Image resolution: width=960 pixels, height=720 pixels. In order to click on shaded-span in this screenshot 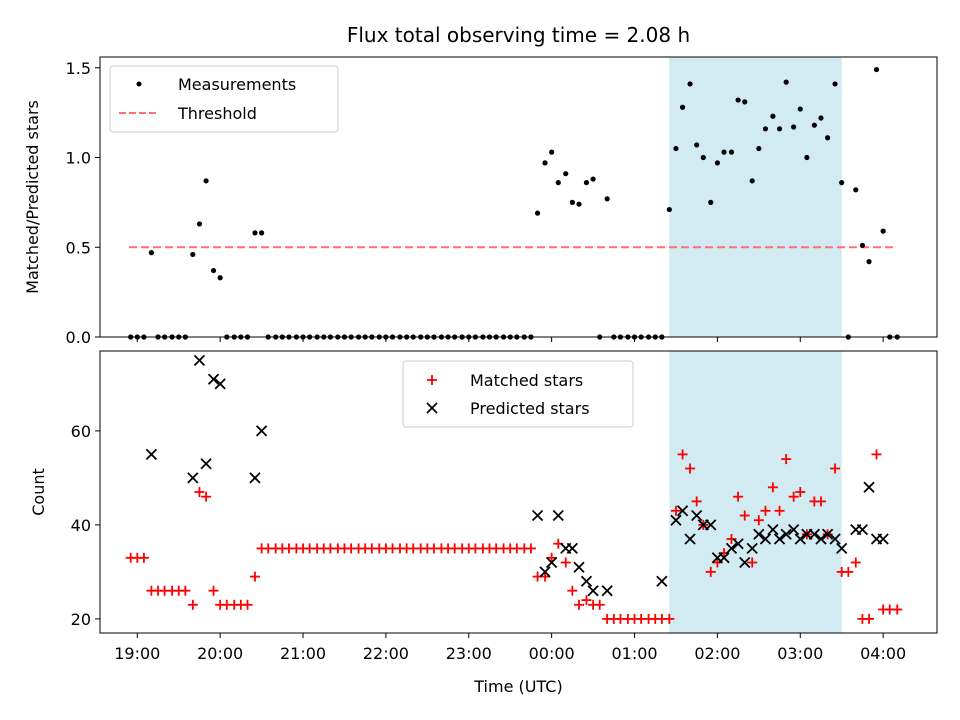, I will do `click(755, 197)`.